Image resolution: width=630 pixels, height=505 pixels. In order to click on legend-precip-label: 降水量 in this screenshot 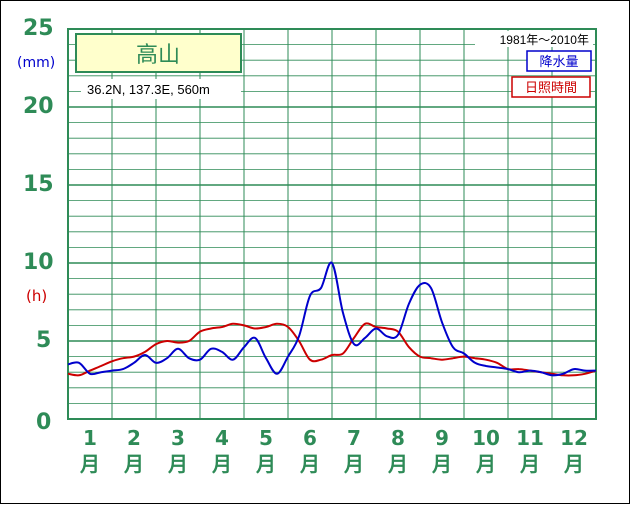, I will do `click(558, 62)`.